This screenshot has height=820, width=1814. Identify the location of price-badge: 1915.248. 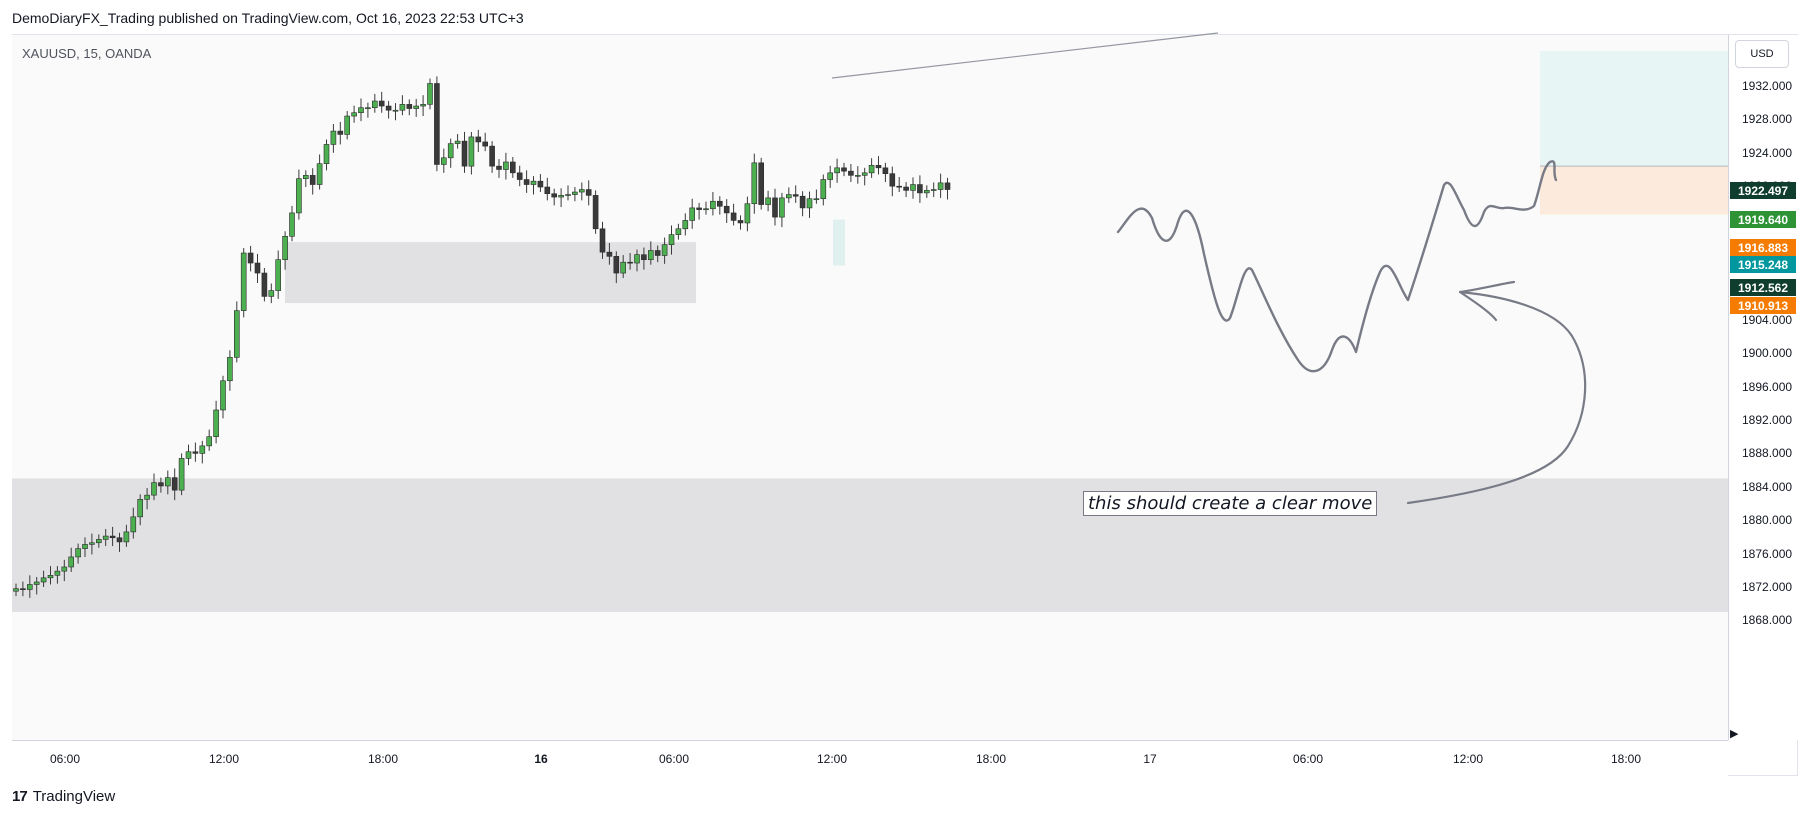
(1763, 264).